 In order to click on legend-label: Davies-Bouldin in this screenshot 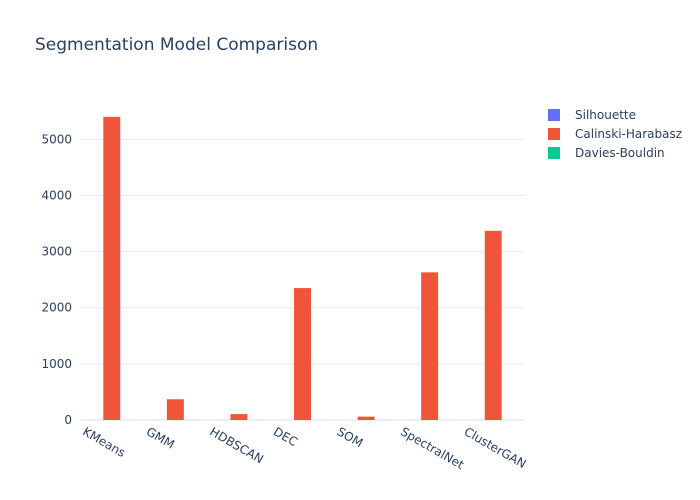, I will do `click(620, 153)`.